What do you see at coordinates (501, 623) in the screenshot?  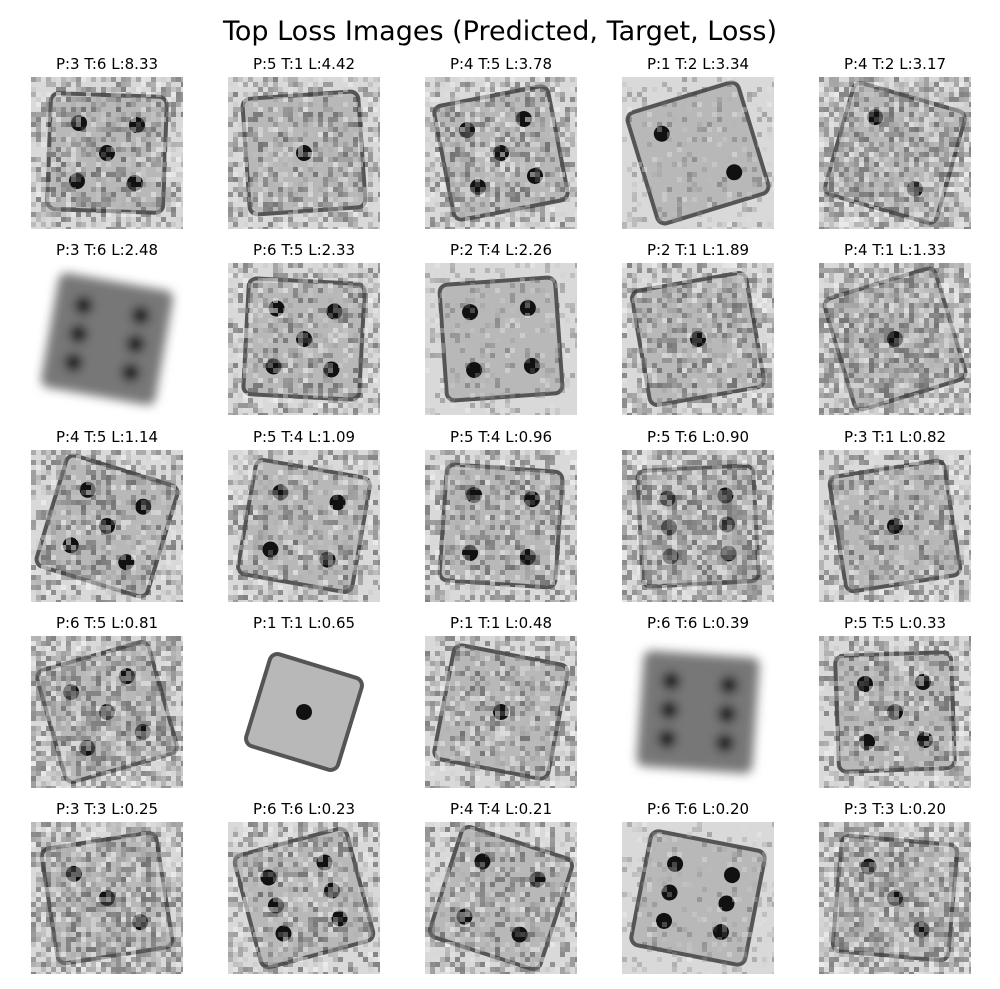 I see `cell-title: P:1 T:1 L:0.48` at bounding box center [501, 623].